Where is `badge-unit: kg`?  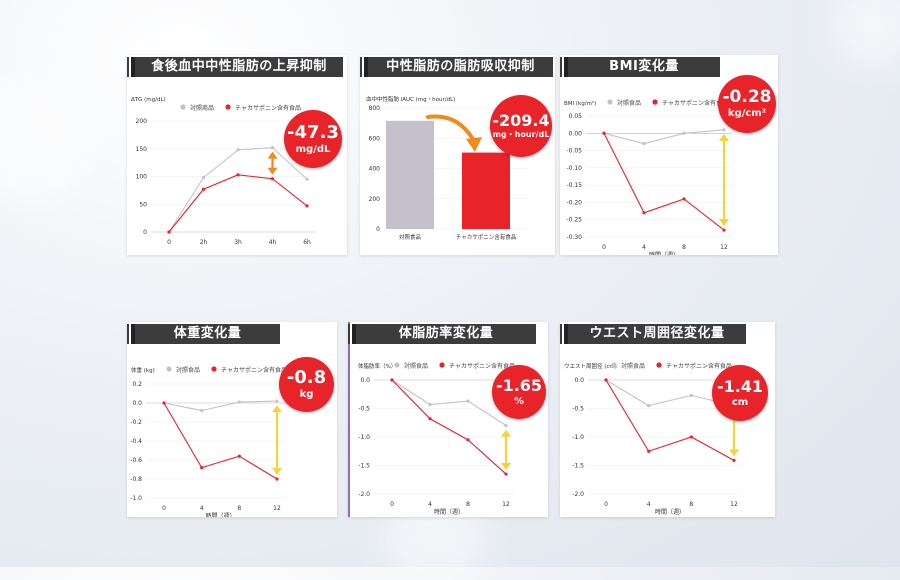 badge-unit: kg is located at coordinates (306, 394).